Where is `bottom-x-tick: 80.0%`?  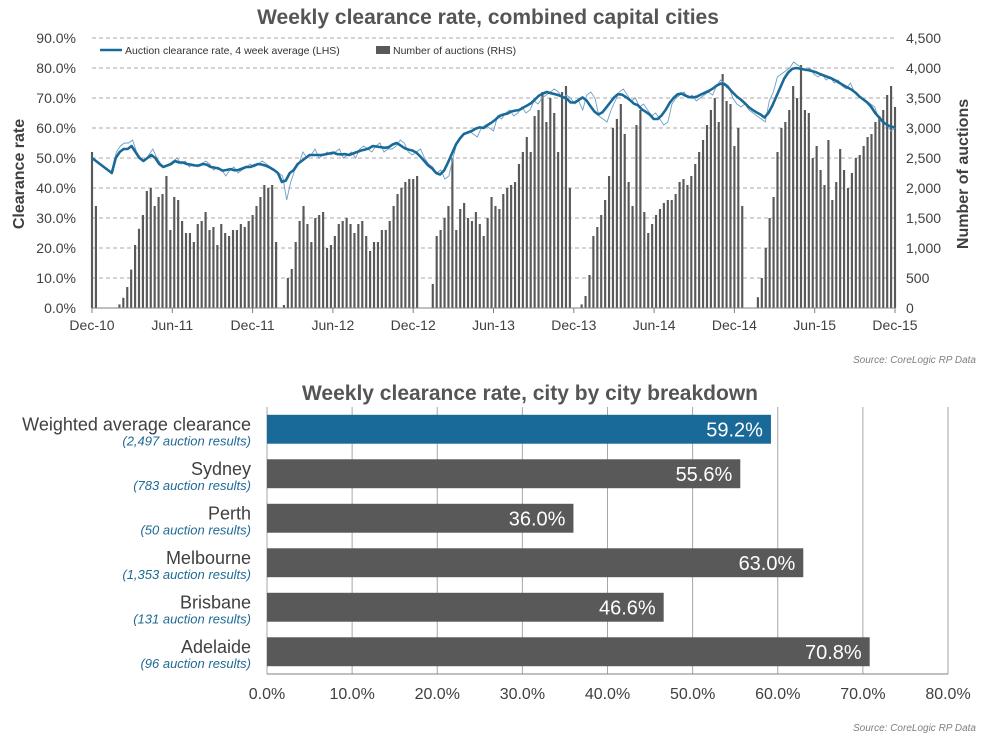
bottom-x-tick: 80.0% is located at coordinates (947, 694).